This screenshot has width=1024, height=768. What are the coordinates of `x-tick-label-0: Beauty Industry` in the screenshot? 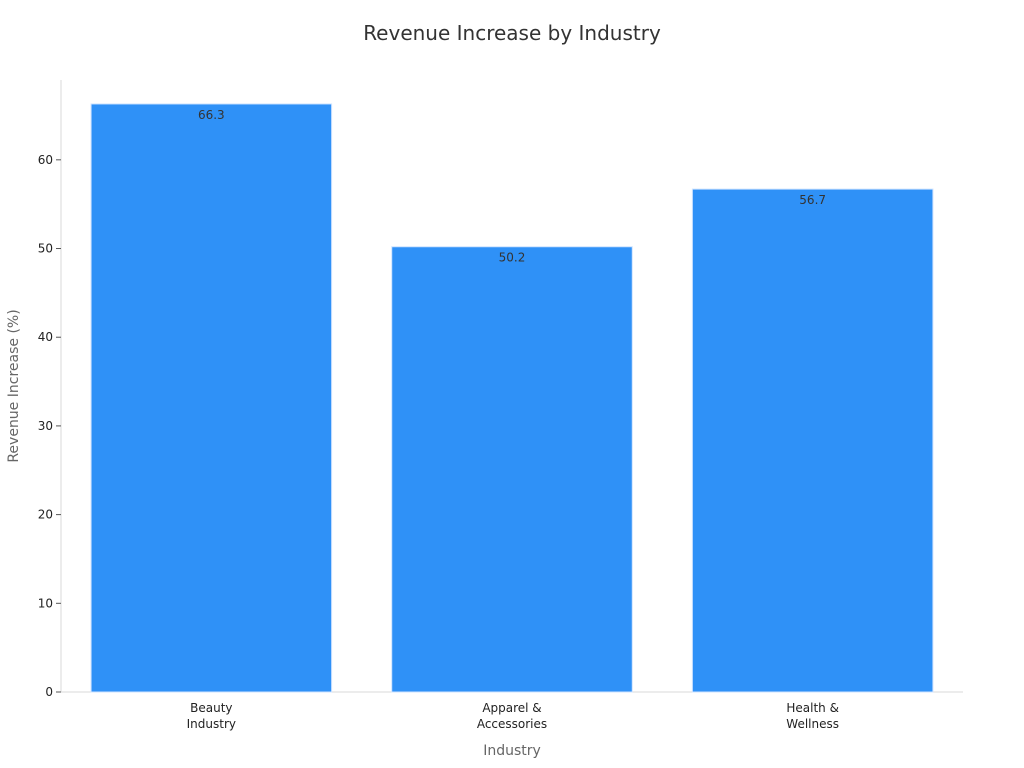 It's located at (211, 716).